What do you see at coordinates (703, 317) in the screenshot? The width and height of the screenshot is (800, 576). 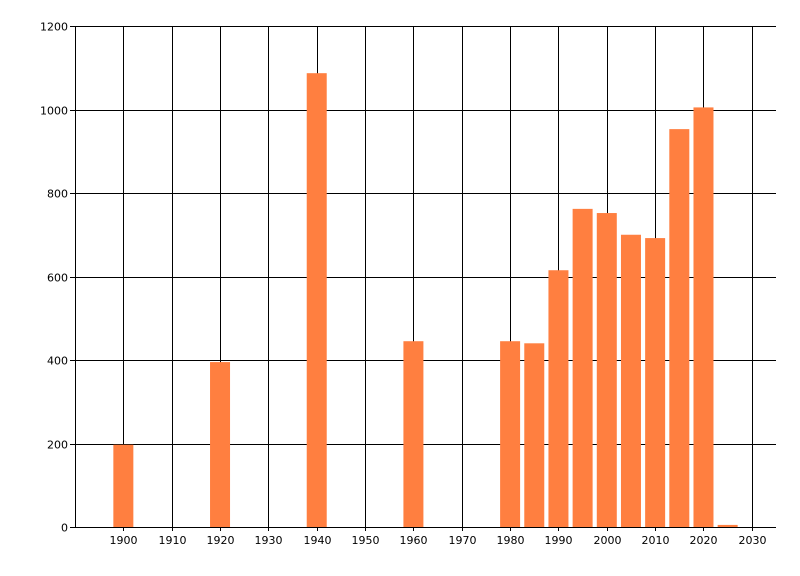 I see `bar-2020` at bounding box center [703, 317].